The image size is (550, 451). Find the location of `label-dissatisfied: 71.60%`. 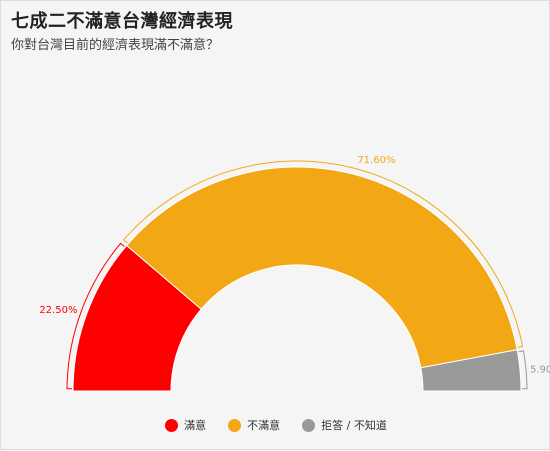

label-dissatisfied: 71.60% is located at coordinates (376, 160).